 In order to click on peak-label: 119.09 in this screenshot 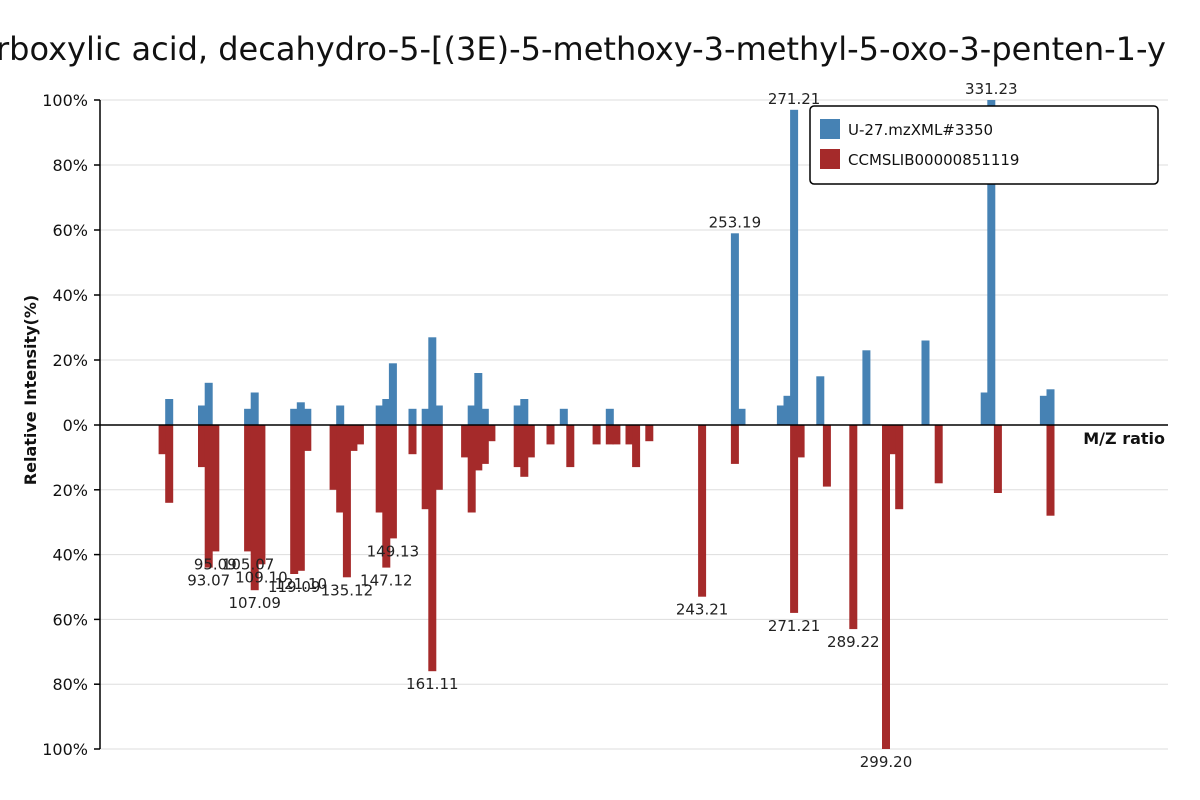, I will do `click(294, 587)`.